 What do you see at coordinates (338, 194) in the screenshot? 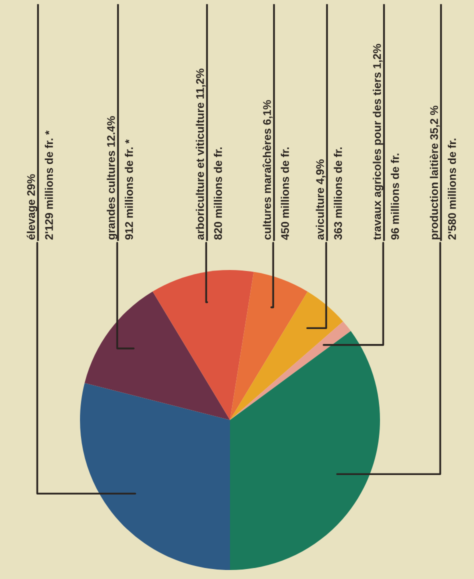
I see `data-label: 363 millions de fr.` at bounding box center [338, 194].